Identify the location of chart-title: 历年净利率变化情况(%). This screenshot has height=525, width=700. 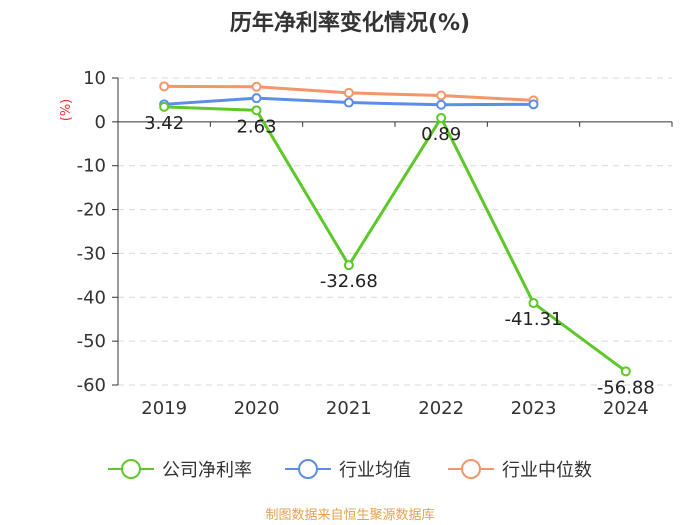
(350, 23).